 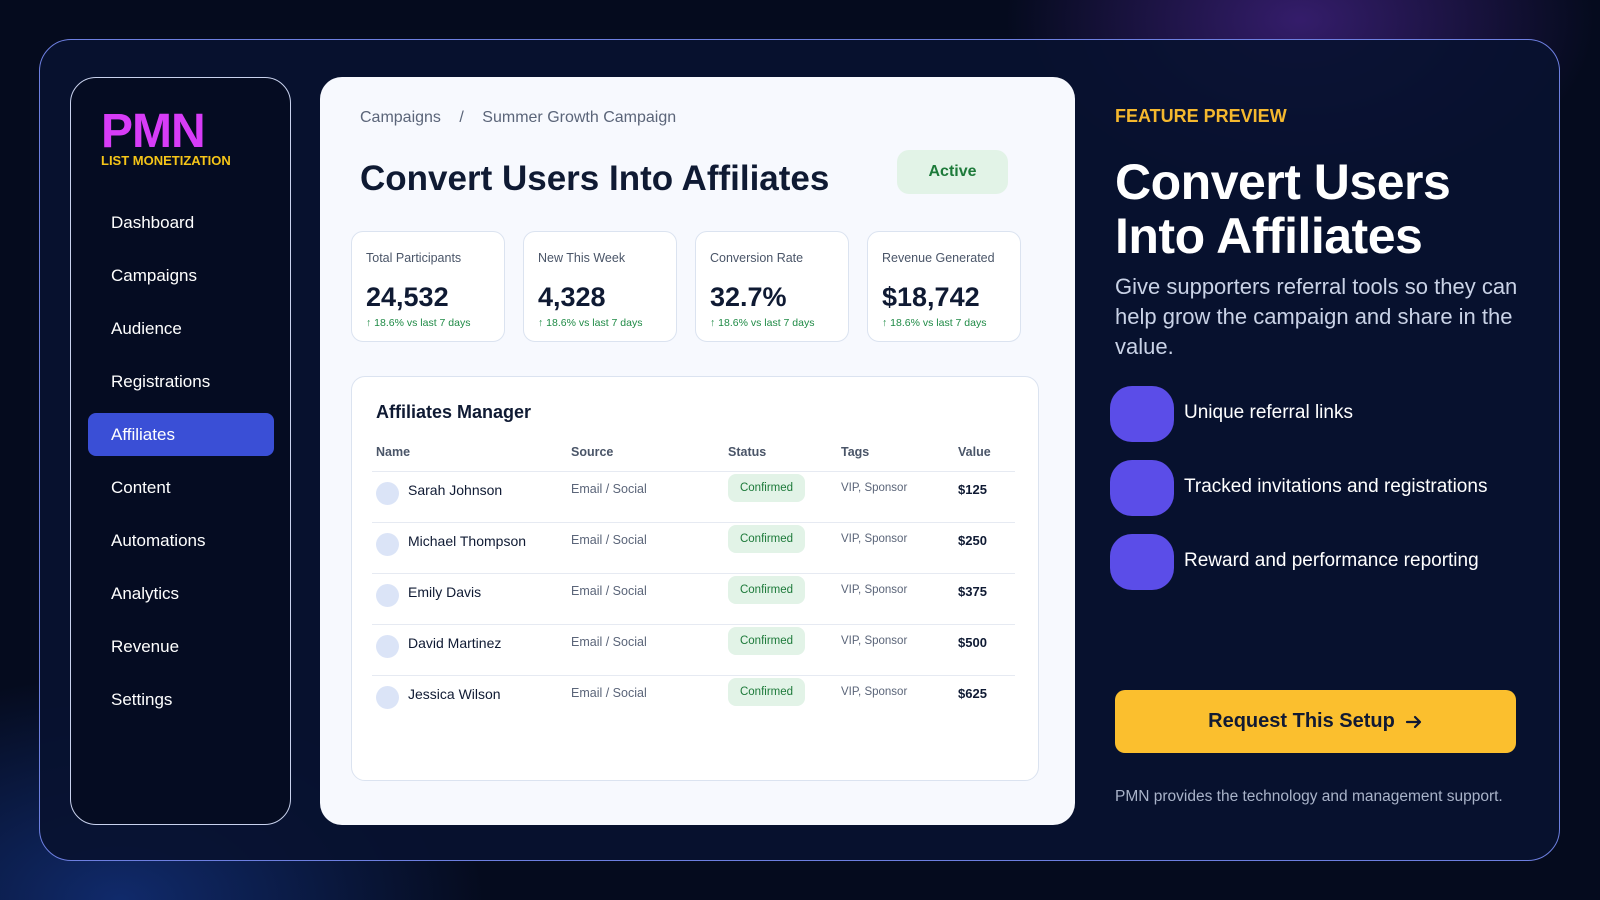 I want to click on column-header: Name, so click(x=393, y=452).